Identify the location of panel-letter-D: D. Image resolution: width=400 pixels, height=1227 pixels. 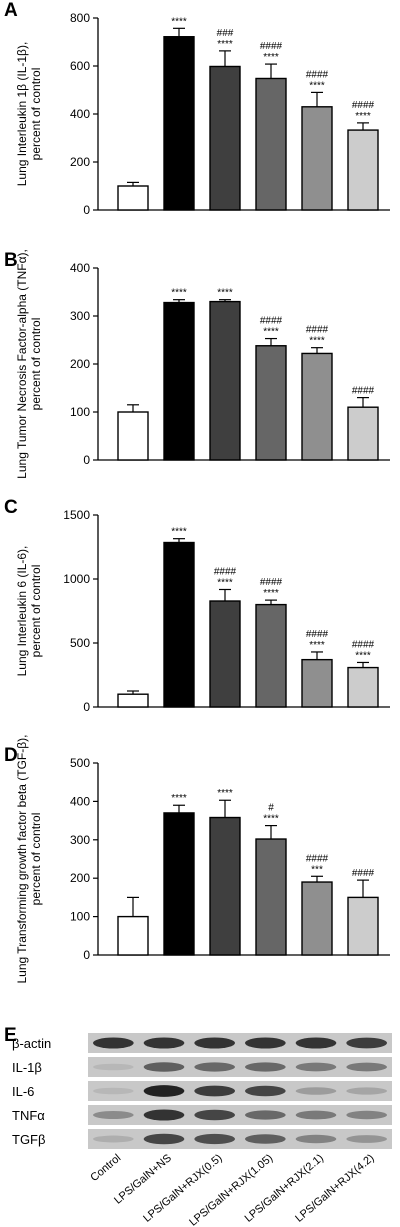
(11, 755).